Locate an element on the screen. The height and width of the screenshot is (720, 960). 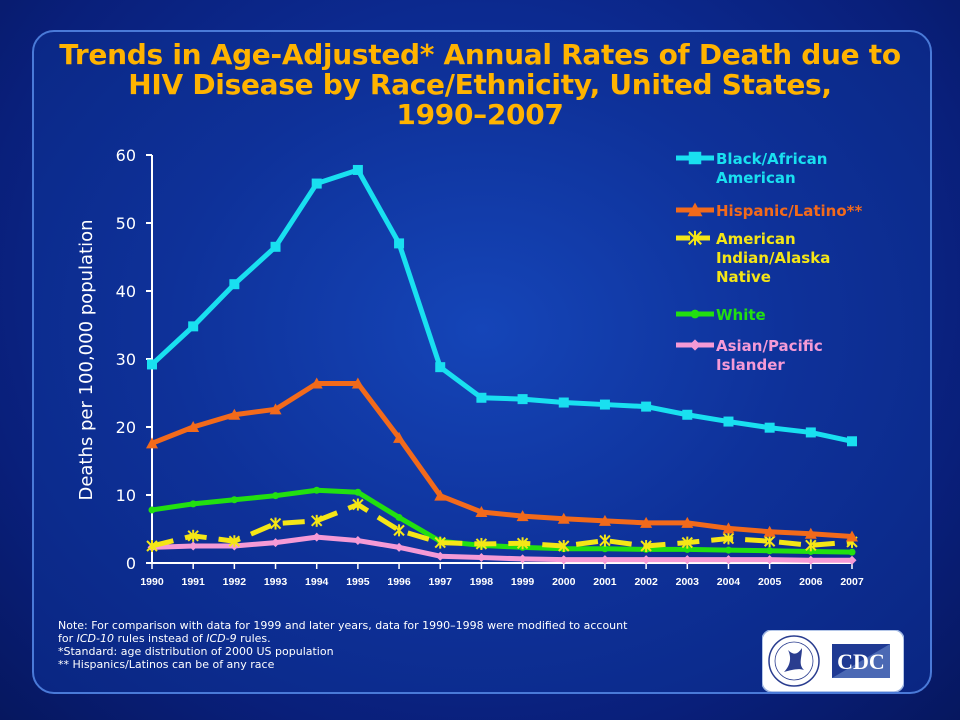
x-tick-label: 2000 is located at coordinates (564, 582).